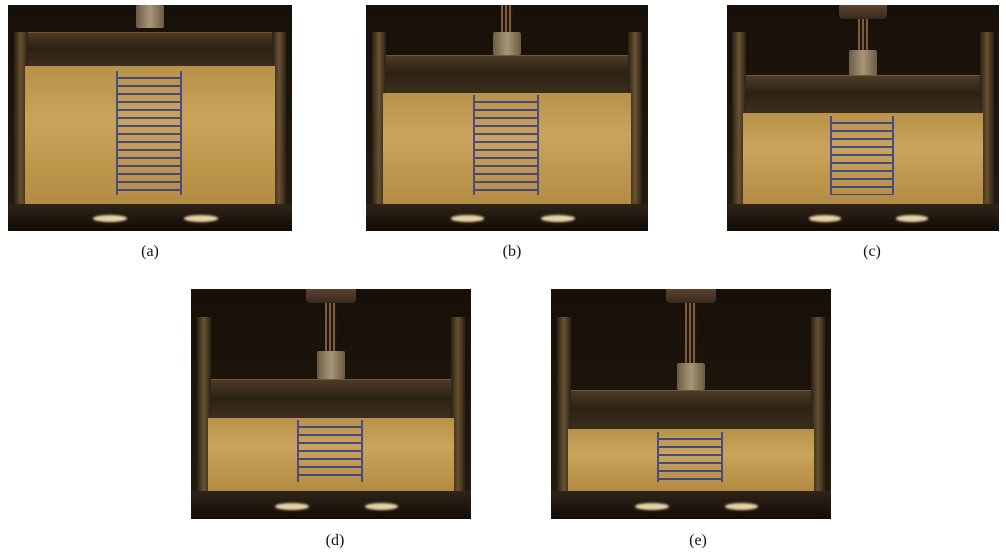 Image resolution: width=1006 pixels, height=554 pixels. I want to click on photo-a, so click(150, 118).